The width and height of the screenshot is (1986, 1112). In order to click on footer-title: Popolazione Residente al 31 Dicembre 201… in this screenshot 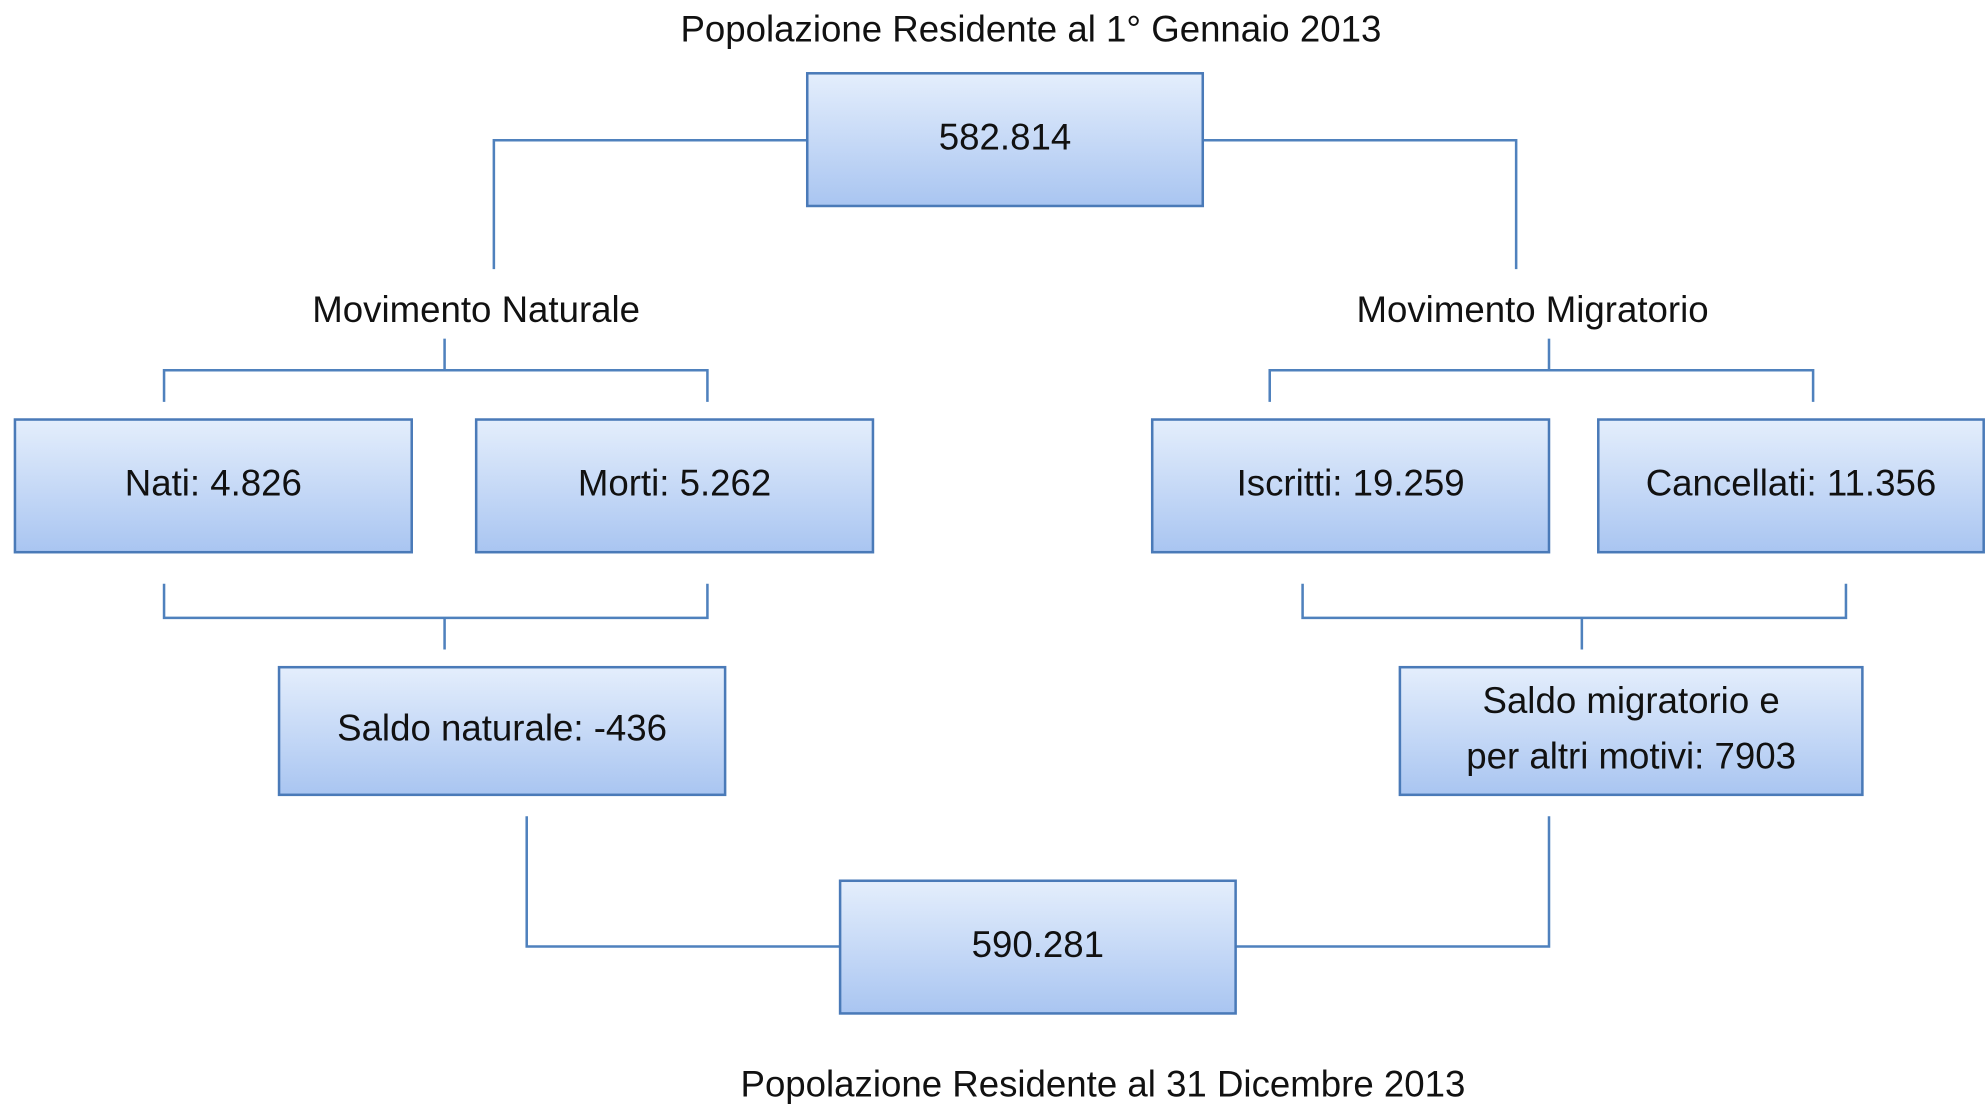, I will do `click(1103, 1083)`.